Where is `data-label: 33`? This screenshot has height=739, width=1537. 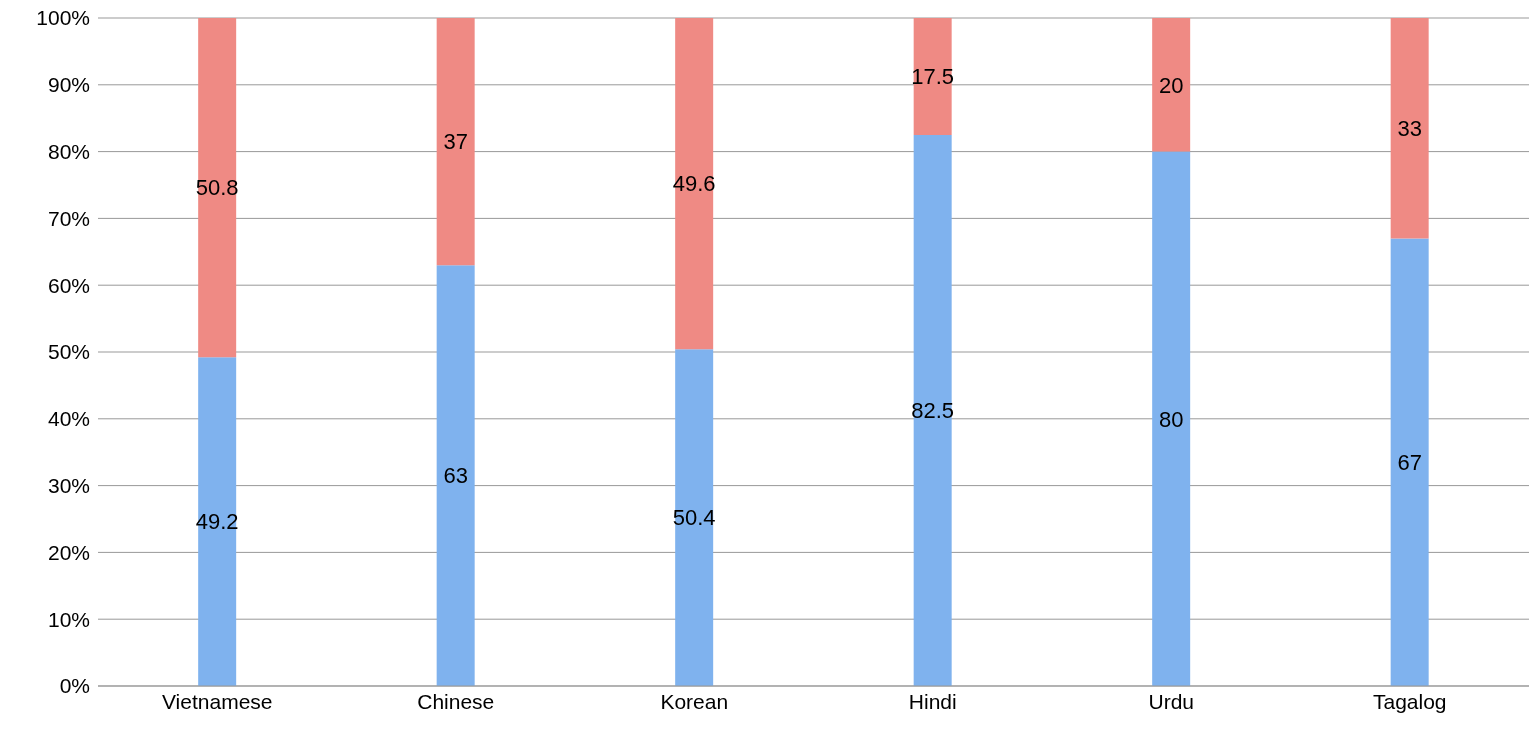
data-label: 33 is located at coordinates (1409, 129).